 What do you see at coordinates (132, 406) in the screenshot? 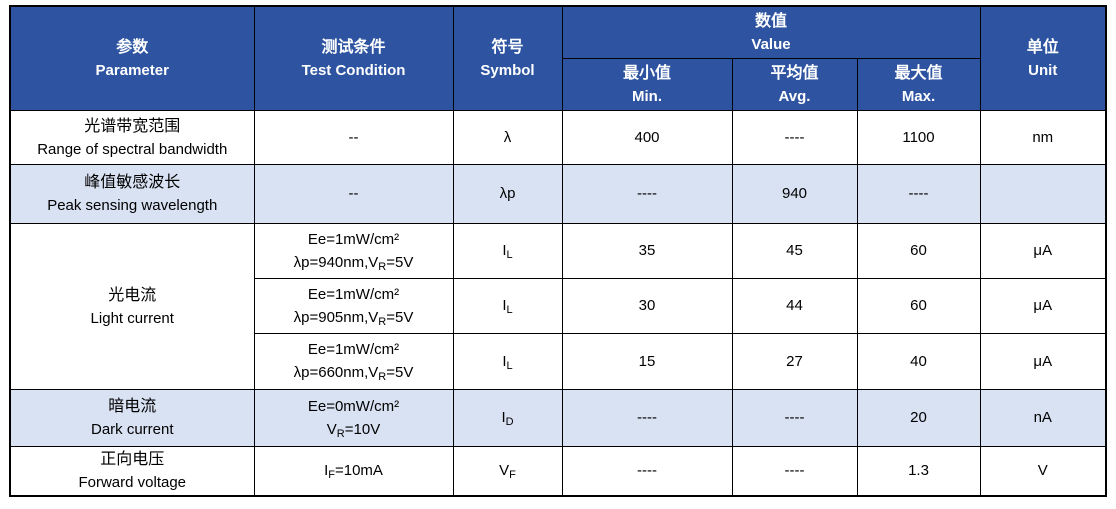
I see `param-zh: 暗电流` at bounding box center [132, 406].